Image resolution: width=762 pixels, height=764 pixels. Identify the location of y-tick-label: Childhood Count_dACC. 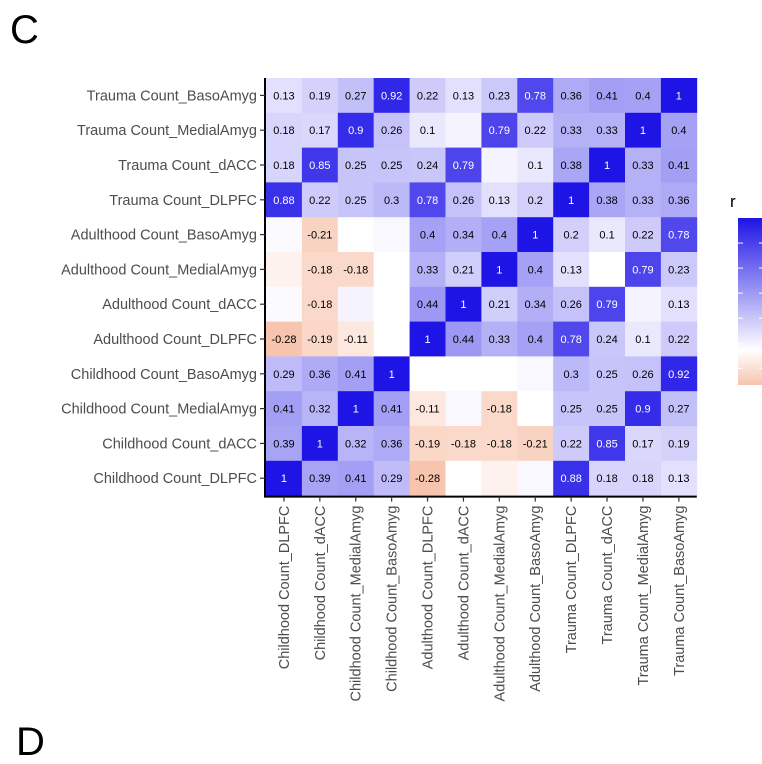
(179, 444).